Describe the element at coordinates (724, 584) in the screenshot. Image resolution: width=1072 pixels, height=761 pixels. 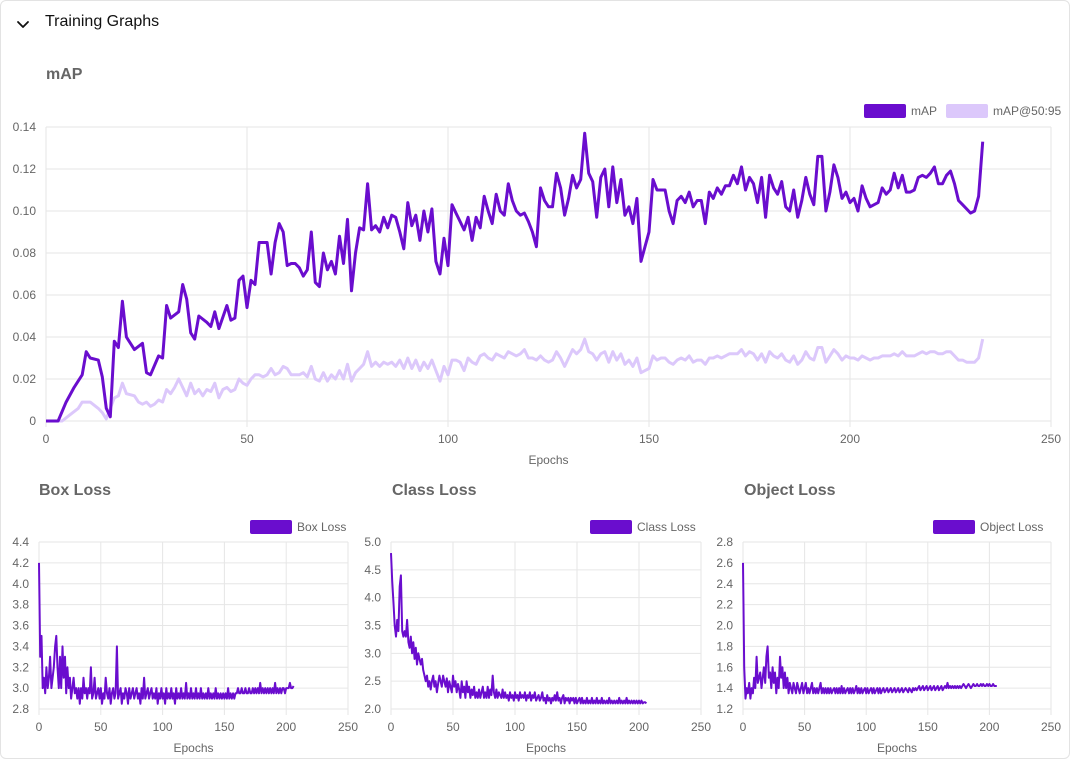
I see `y-tick-label: 2.4` at that location.